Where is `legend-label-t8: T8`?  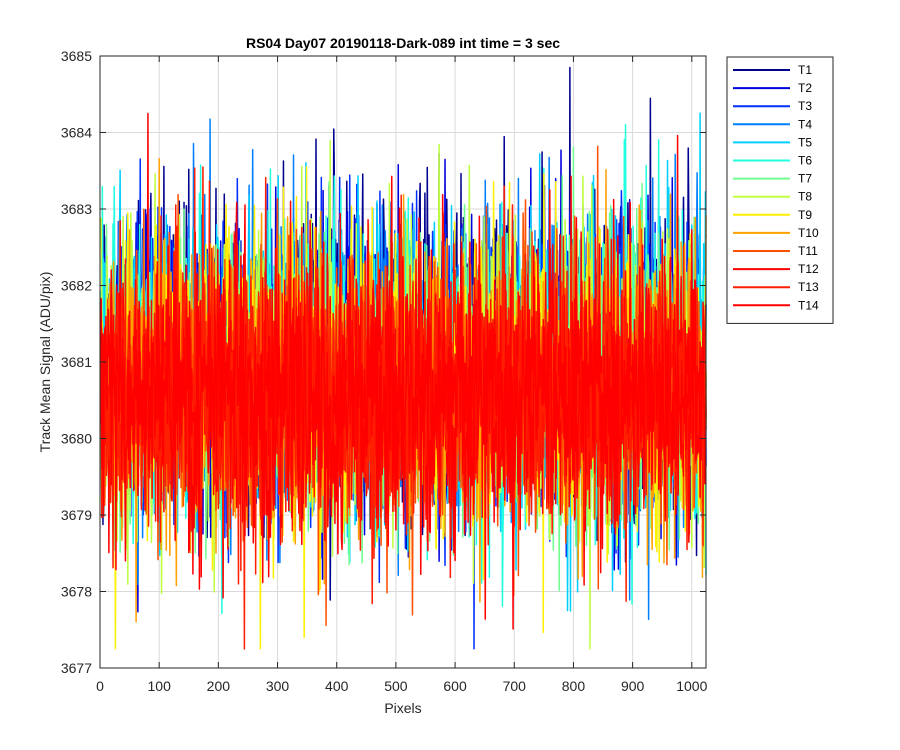 legend-label-t8: T8 is located at coordinates (805, 197).